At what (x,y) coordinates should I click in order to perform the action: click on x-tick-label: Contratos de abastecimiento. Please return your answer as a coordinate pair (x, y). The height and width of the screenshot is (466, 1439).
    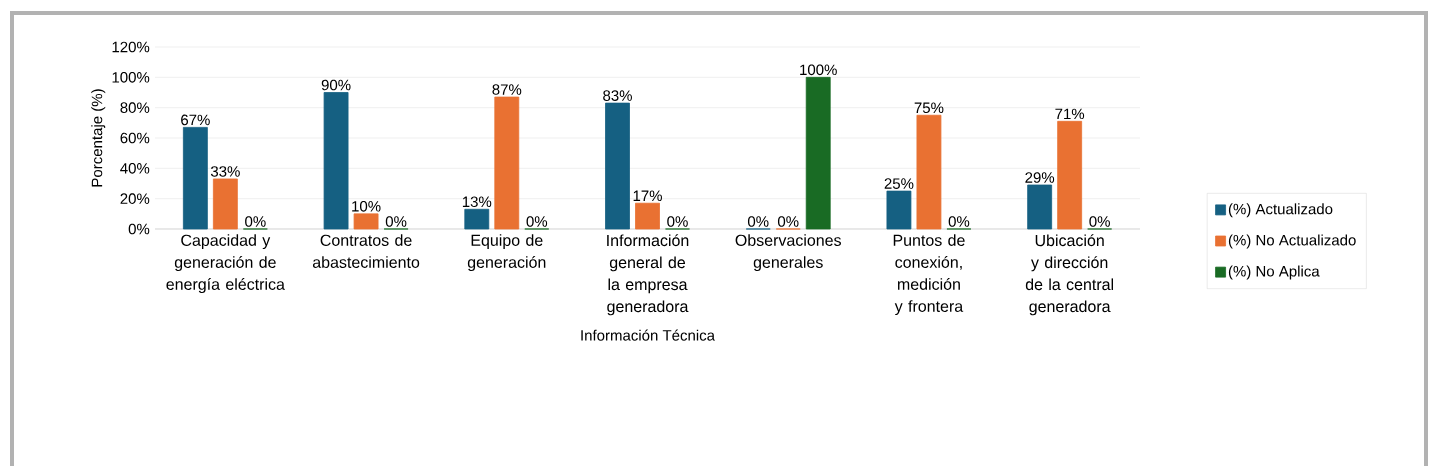
    Looking at the image, I should click on (366, 251).